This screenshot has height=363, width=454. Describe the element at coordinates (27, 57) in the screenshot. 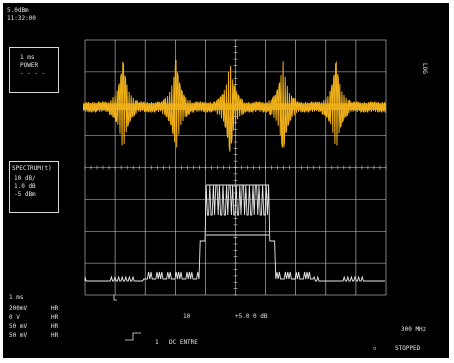

I see `top-panel-line1: 1 ms` at that location.